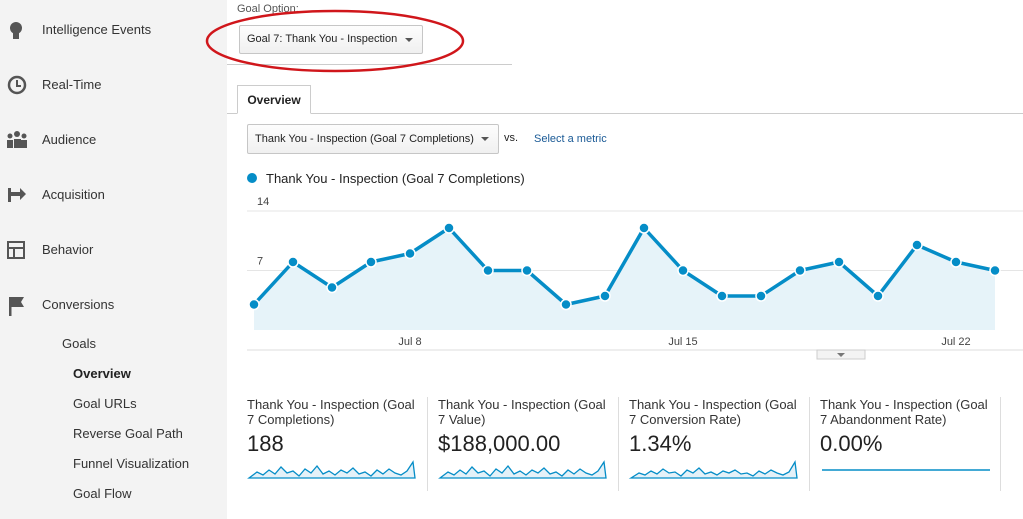  Describe the element at coordinates (841, 355) in the screenshot. I see `resize-arrow` at that location.